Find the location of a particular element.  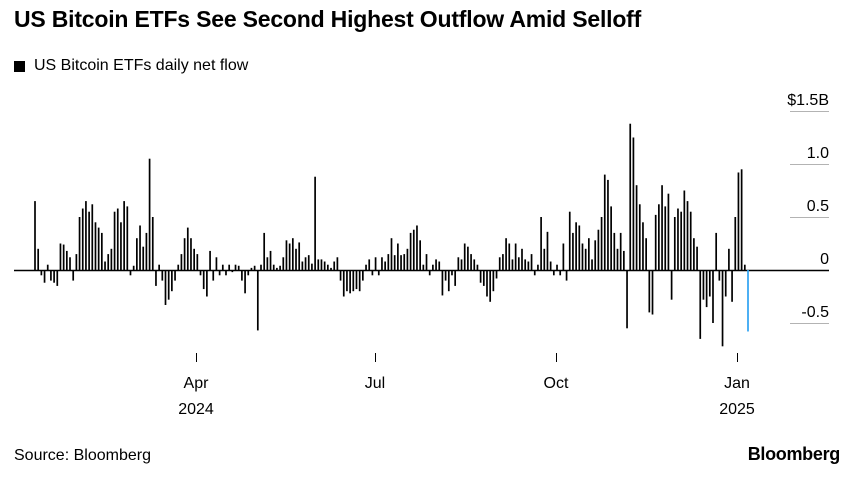

y-tick-label: $1.5B is located at coordinates (808, 100).